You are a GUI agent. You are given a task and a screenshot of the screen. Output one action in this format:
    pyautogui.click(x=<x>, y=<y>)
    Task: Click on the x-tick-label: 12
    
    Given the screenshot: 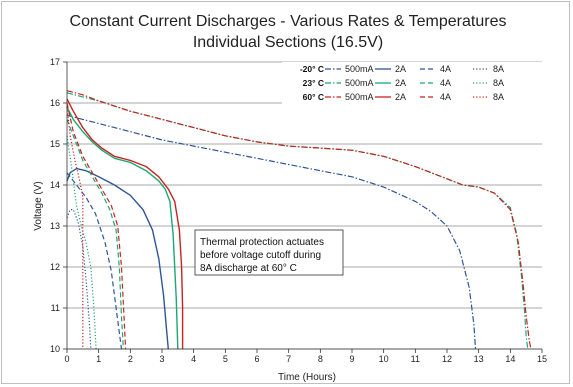 What is the action you would take?
    pyautogui.click(x=447, y=359)
    